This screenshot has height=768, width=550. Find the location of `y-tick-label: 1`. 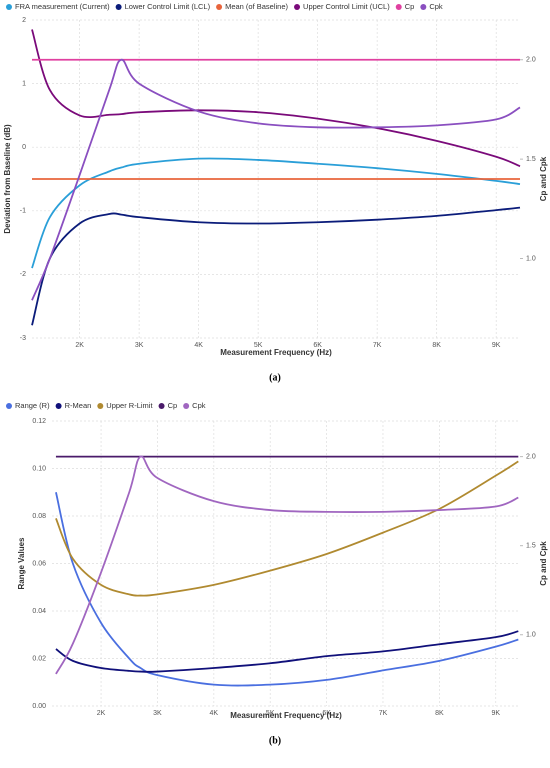

y-tick-label: 1 is located at coordinates (24, 83).